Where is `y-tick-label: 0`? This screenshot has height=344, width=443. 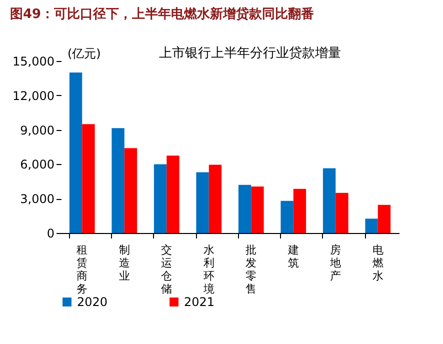
y-tick-label: 0 is located at coordinates (50, 233).